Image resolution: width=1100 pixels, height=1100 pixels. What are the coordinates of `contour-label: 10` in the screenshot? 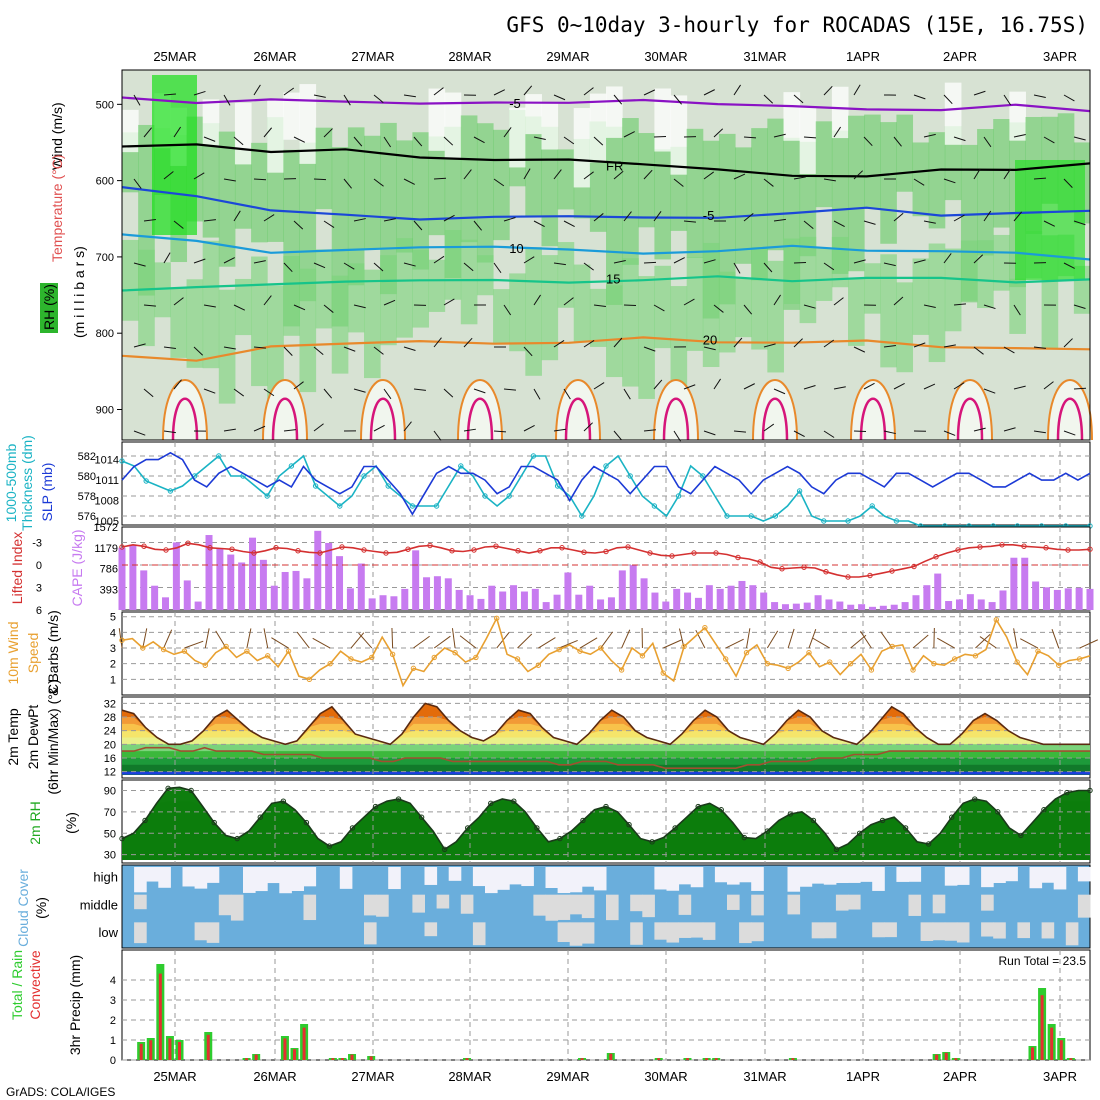 It's located at (516, 248).